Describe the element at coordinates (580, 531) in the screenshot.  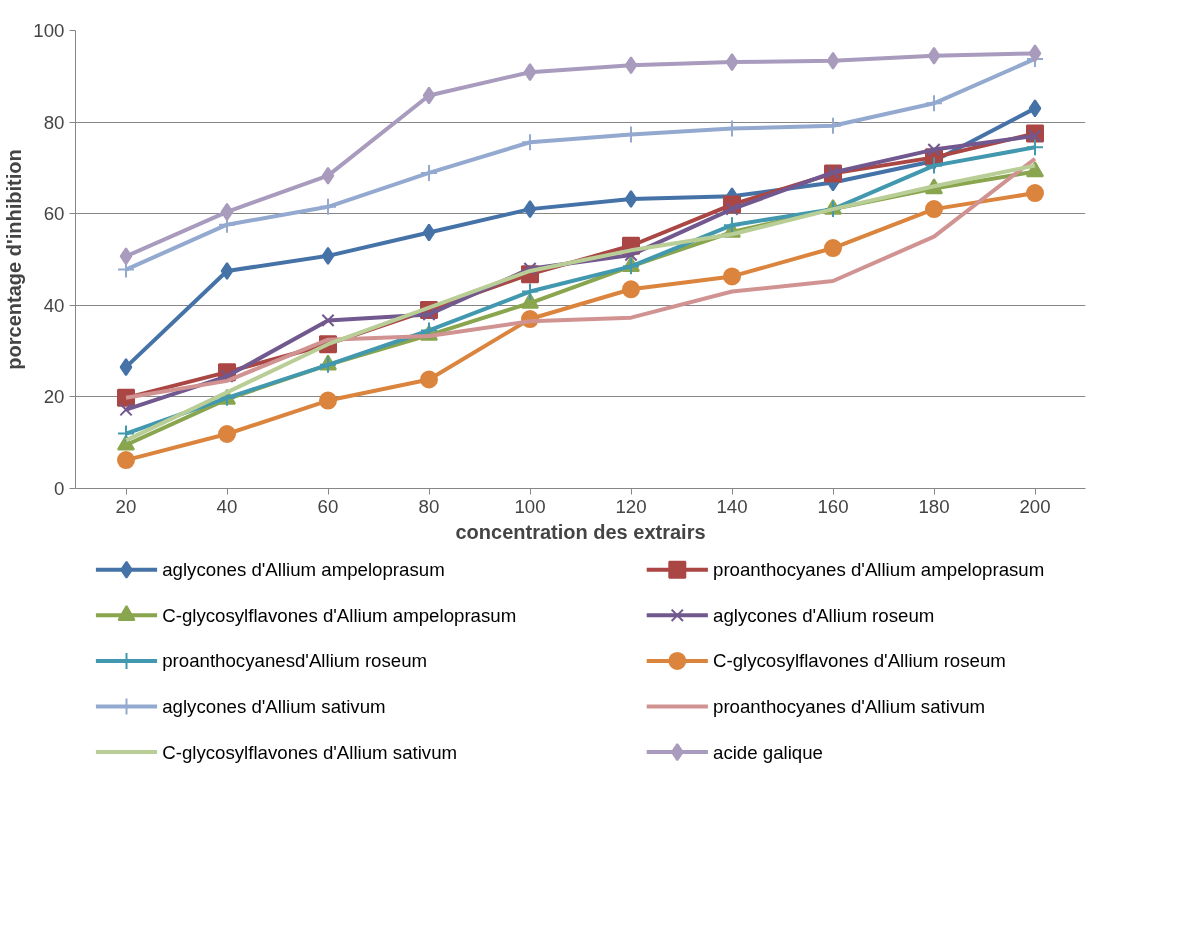
I see `x-axis-title: concentration des extrairs` at that location.